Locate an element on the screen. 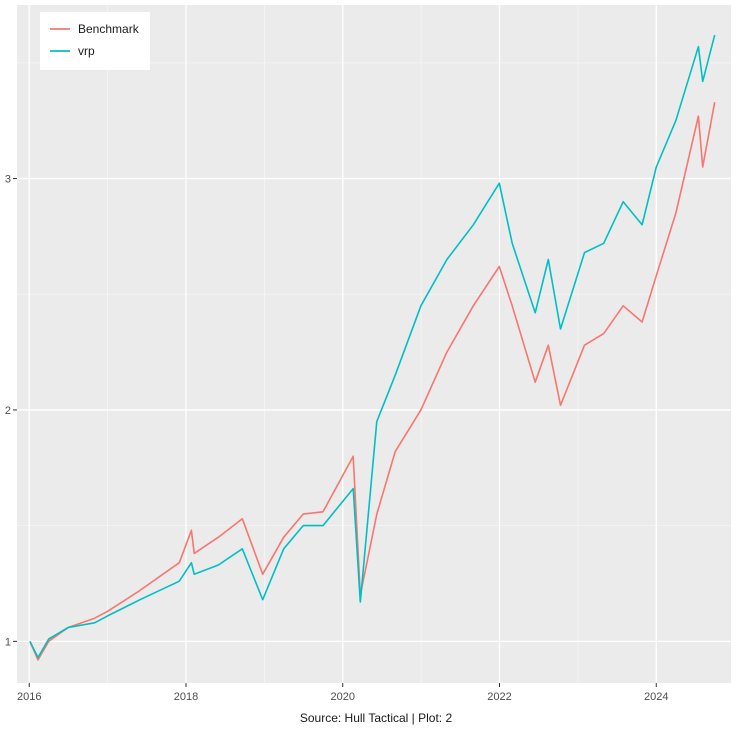  y-tick-labels: 1 2 3 is located at coordinates (8, 411).